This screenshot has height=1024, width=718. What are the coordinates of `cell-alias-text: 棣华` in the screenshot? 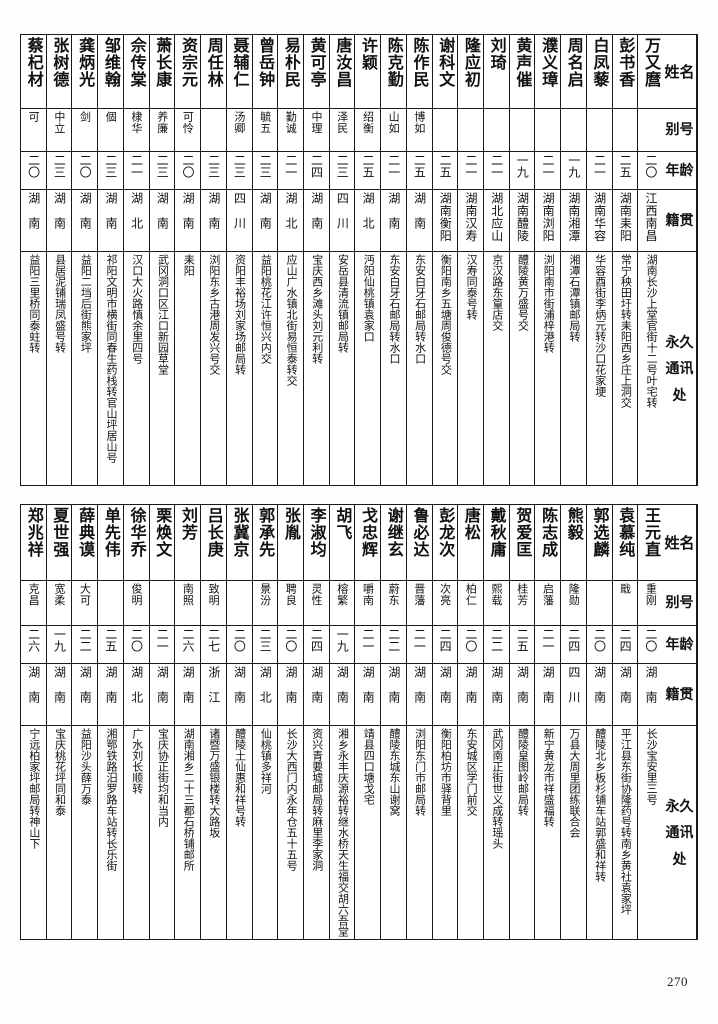 It's located at (136, 122).